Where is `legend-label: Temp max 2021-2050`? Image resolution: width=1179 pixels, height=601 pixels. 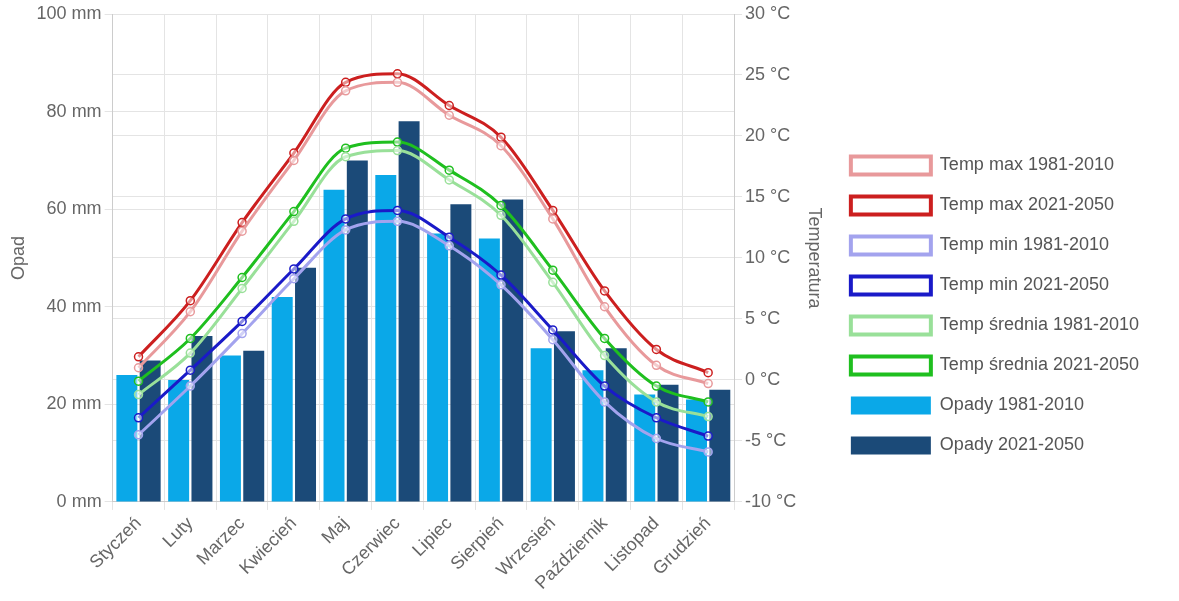 legend-label: Temp max 2021-2050 is located at coordinates (1026, 204).